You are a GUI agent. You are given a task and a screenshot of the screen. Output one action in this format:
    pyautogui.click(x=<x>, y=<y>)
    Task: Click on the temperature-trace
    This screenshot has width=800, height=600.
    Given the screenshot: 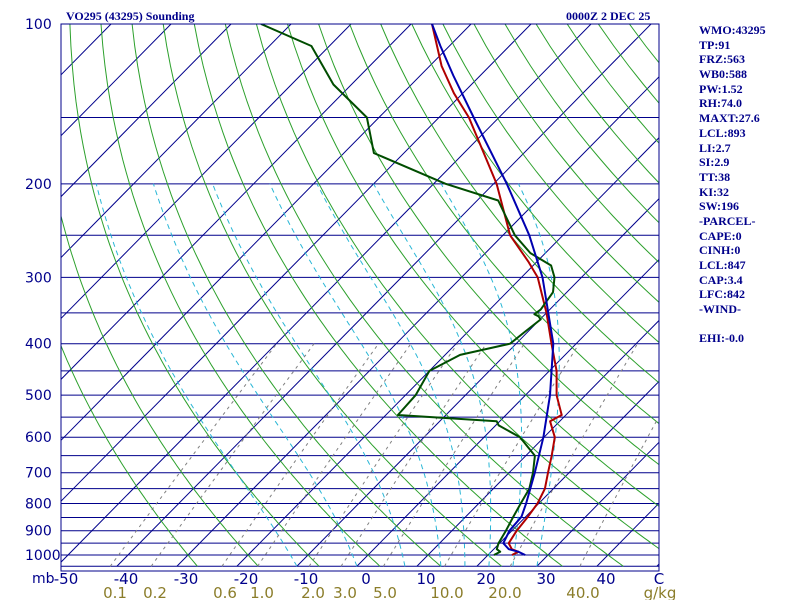 What is the action you would take?
    pyautogui.click(x=497, y=290)
    